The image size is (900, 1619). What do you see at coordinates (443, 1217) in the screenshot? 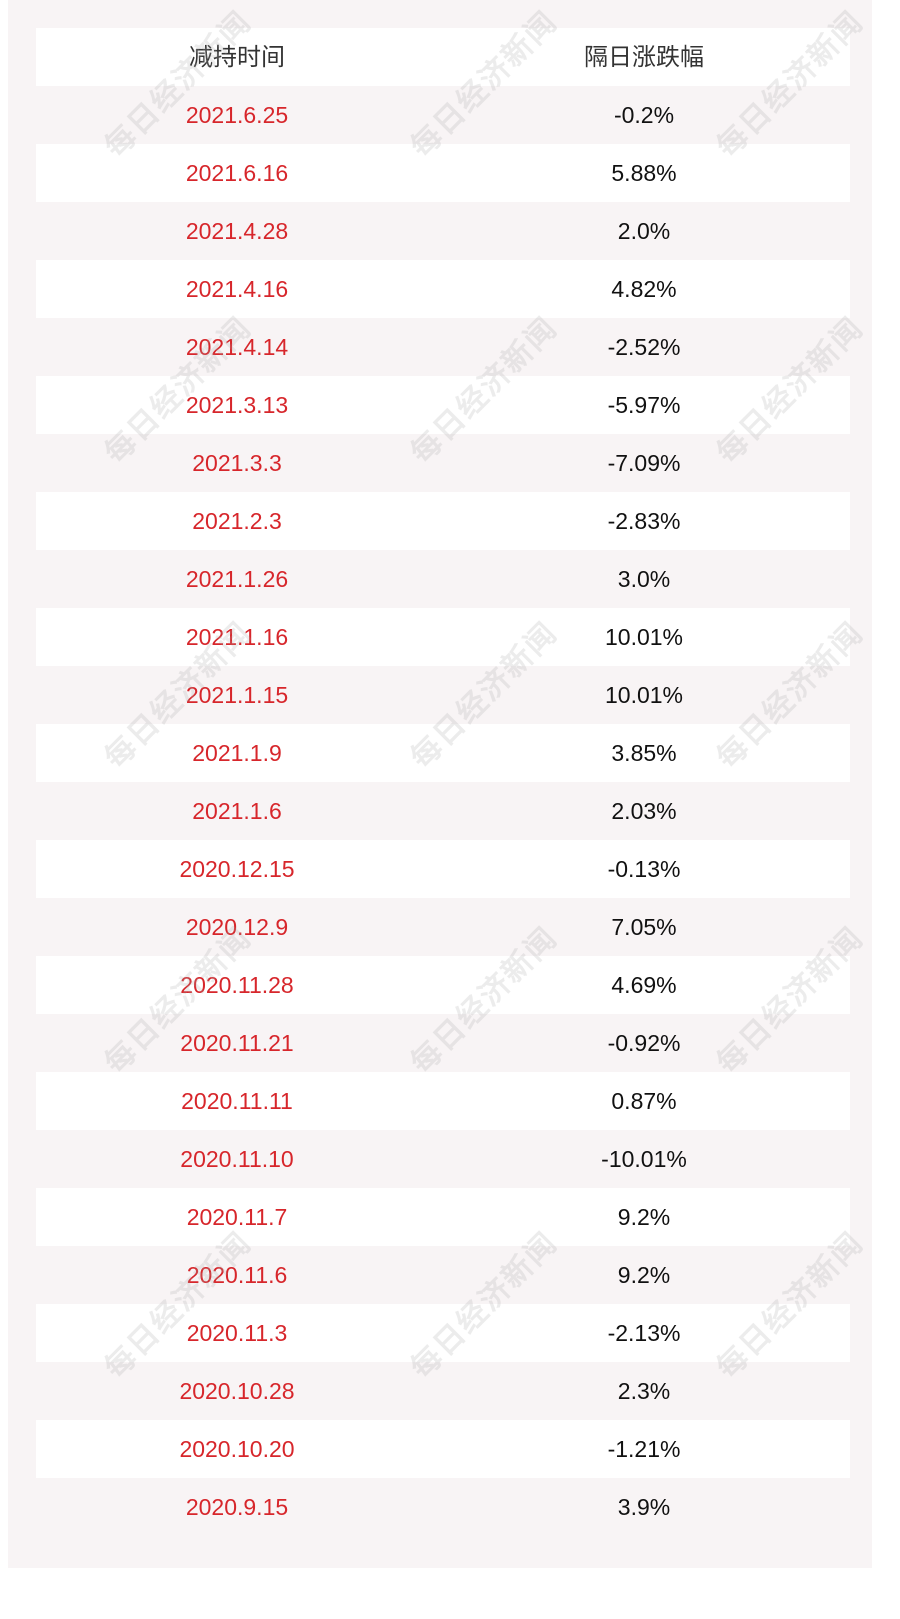
I see `table-row: 2020.11.7 9.2%` at bounding box center [443, 1217].